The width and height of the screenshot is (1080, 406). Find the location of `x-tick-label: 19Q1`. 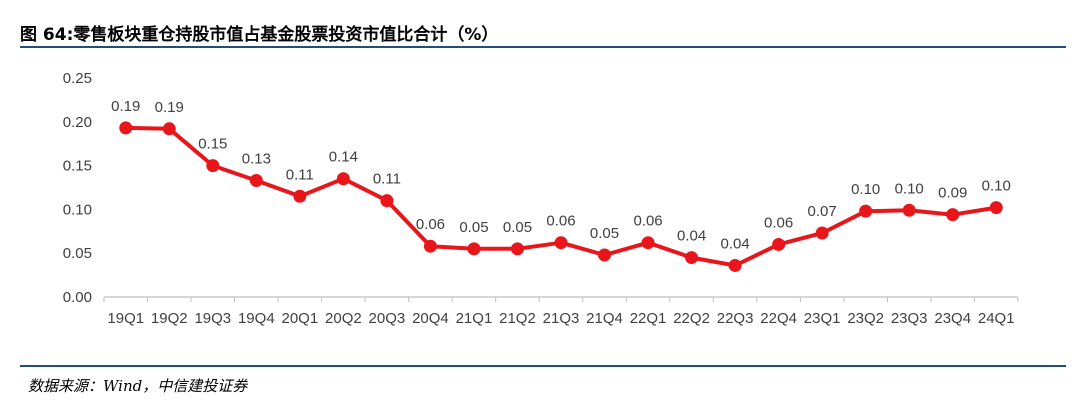

x-tick-label: 19Q1 is located at coordinates (125, 318).